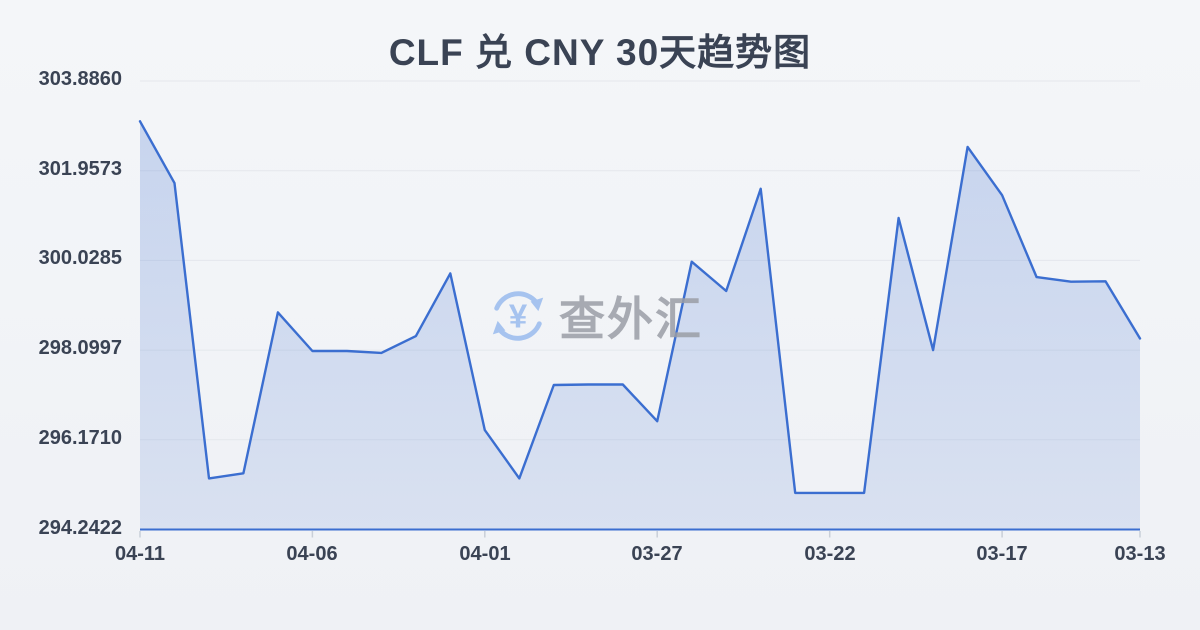  Describe the element at coordinates (80, 169) in the screenshot. I see `y-axis-label: 301.9573` at that location.